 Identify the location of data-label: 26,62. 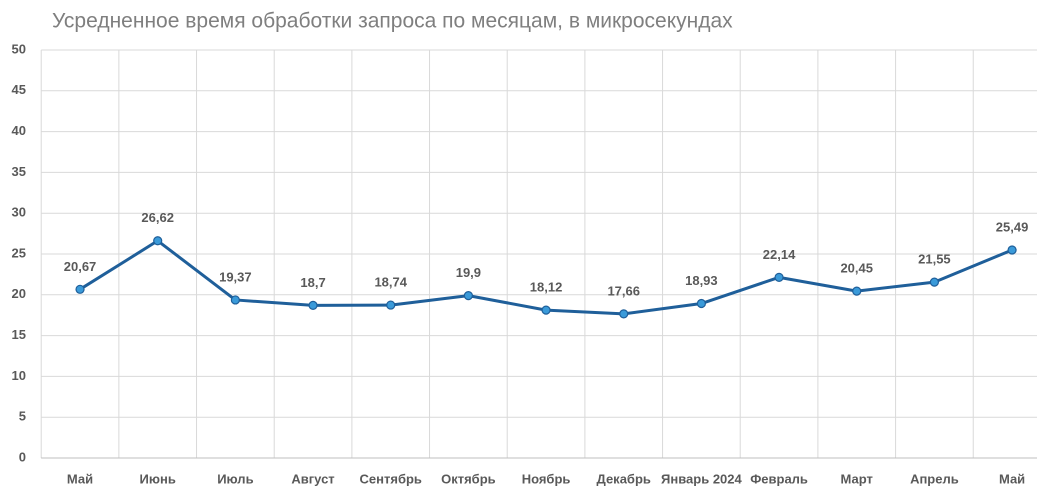
(157, 217).